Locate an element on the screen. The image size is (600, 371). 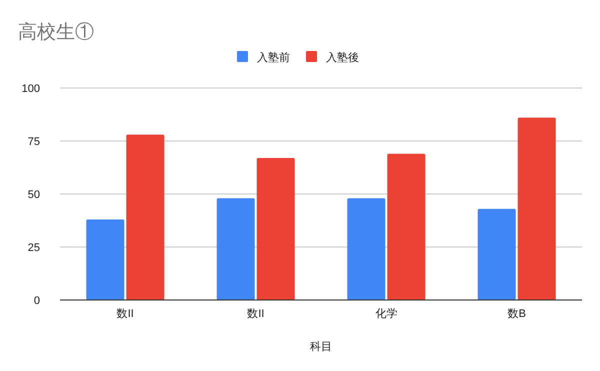
chart-title: 高校生① is located at coordinates (56, 32).